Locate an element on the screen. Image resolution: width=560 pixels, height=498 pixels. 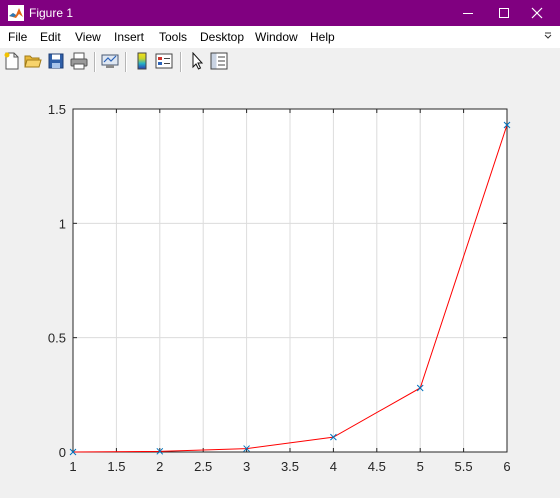
y-tick-label: 1.5 is located at coordinates (57, 109).